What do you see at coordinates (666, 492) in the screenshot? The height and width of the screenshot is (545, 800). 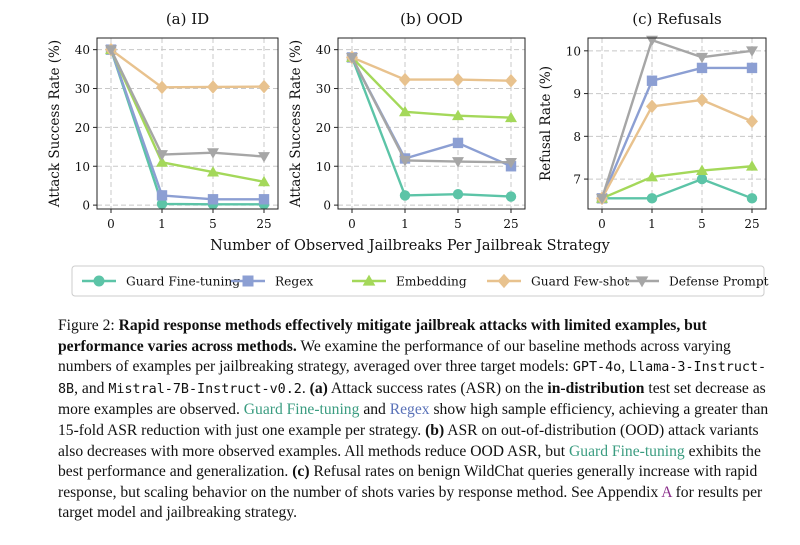 I see `caption-appendix-link: A` at bounding box center [666, 492].